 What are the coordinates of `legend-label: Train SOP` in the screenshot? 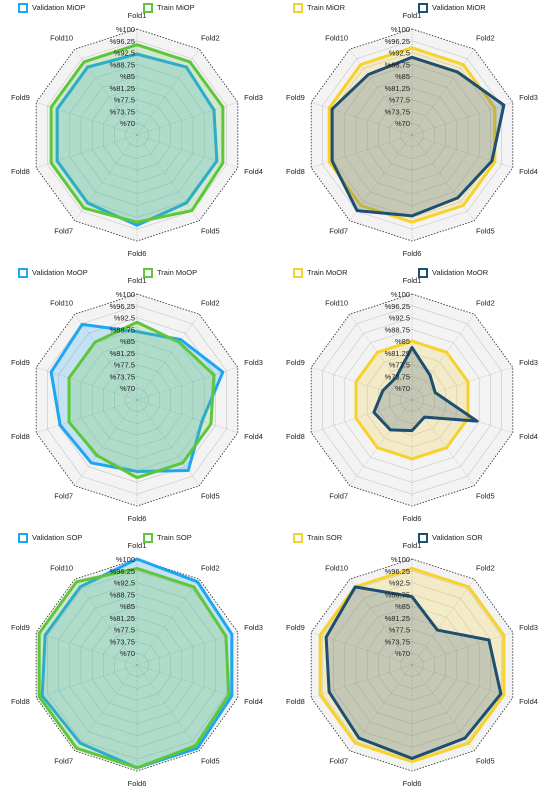 It's located at (174, 537).